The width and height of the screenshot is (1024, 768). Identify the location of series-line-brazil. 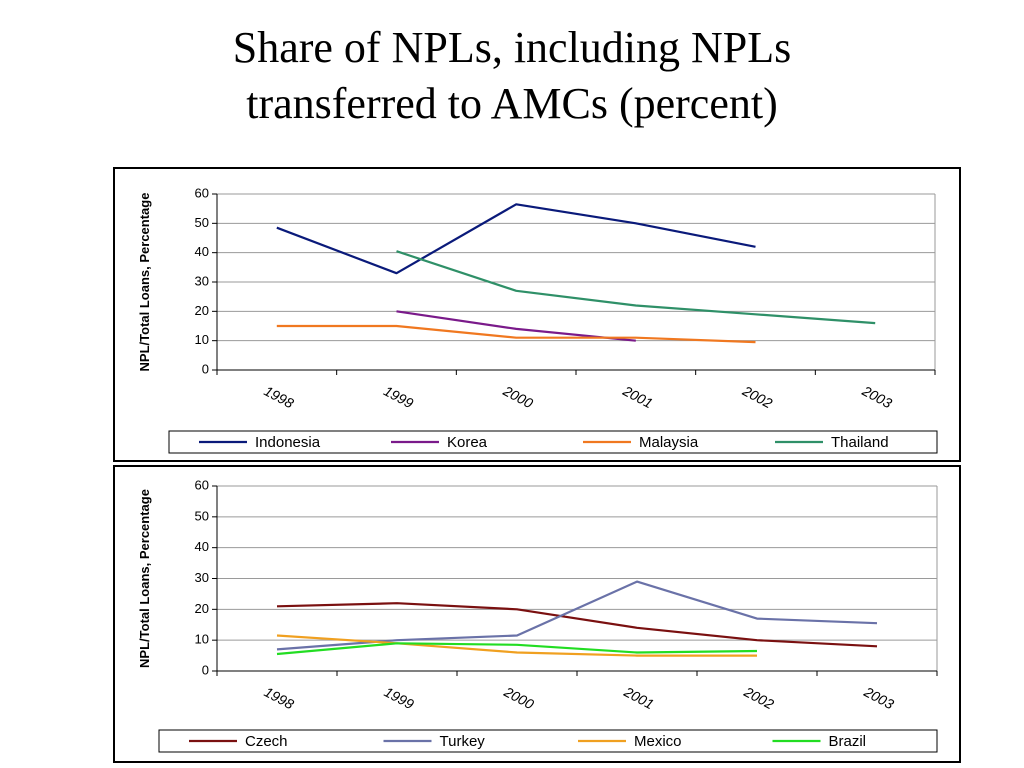
(517, 649).